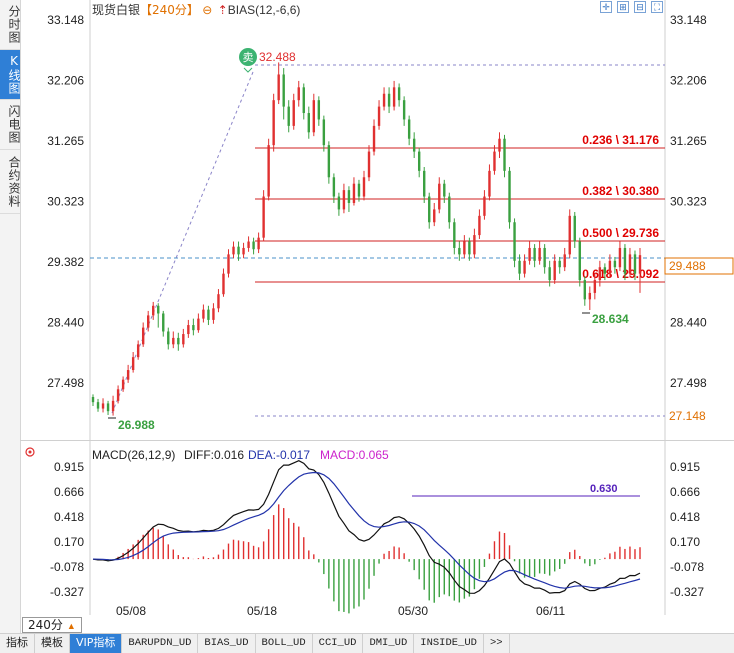 The height and width of the screenshot is (653, 734). What do you see at coordinates (688, 81) in the screenshot?
I see `right-tick-label: 32.206` at bounding box center [688, 81].